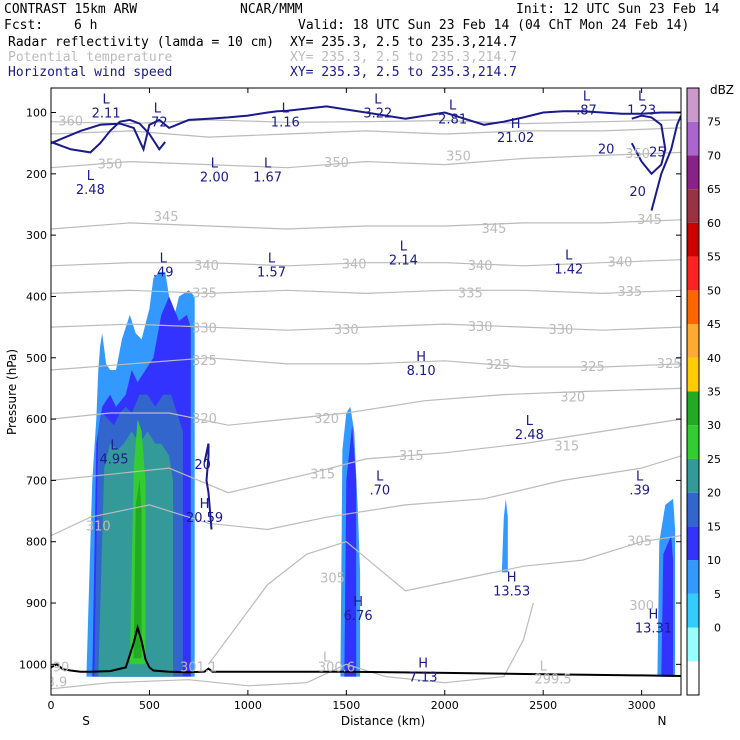  I want to click on extremum-L-marker-9: L, so click(215, 164).